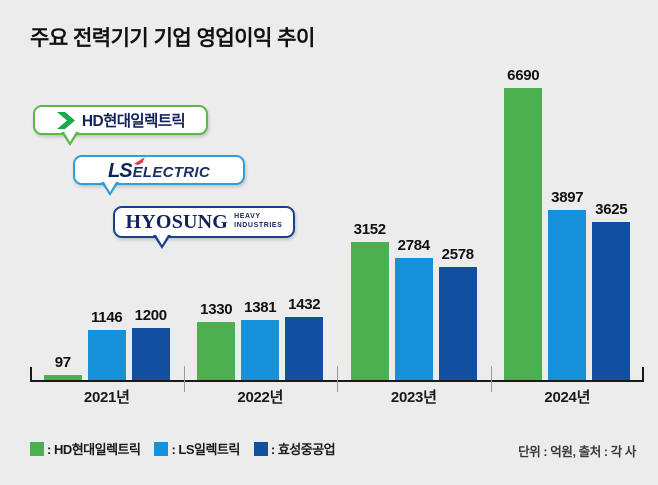 The height and width of the screenshot is (485, 658). I want to click on bar-value-label: 1432, so click(304, 304).